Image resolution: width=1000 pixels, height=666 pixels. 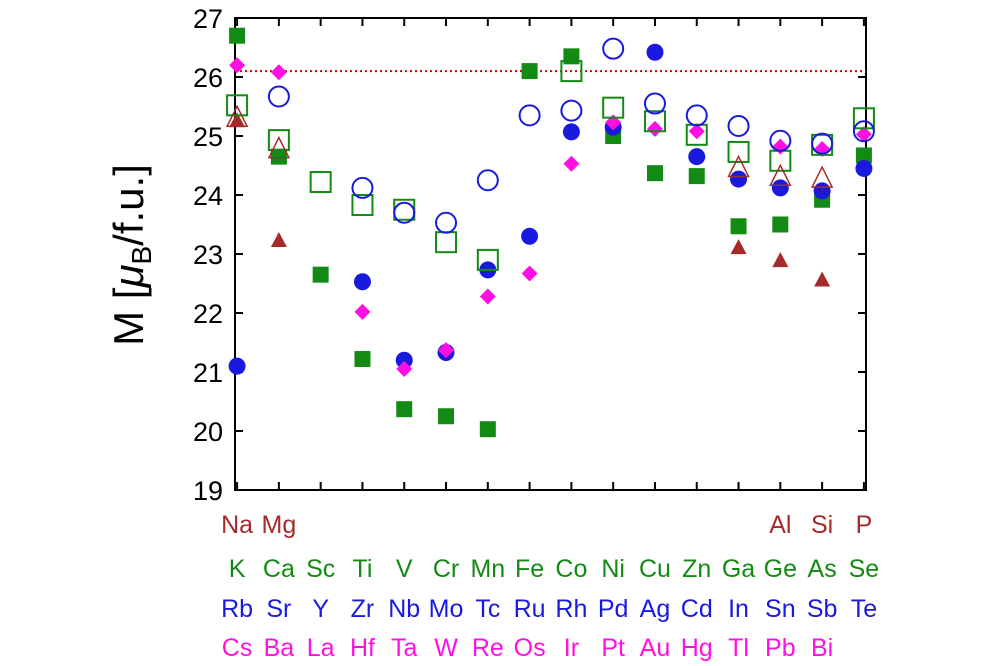 What do you see at coordinates (320, 569) in the screenshot?
I see `element-label: Sc` at bounding box center [320, 569].